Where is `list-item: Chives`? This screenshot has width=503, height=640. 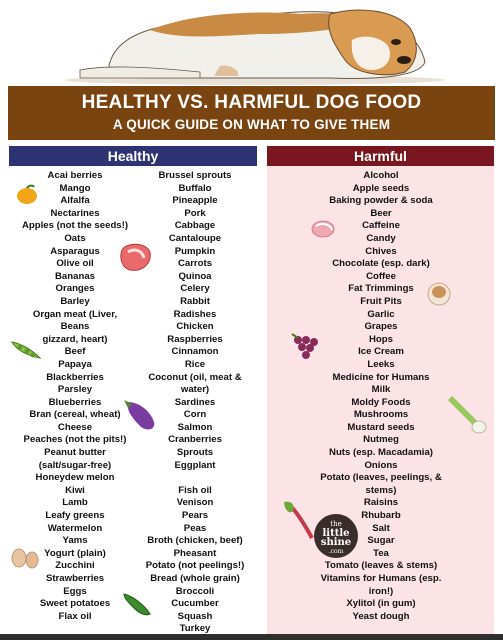
list-item: Chives is located at coordinates (381, 251).